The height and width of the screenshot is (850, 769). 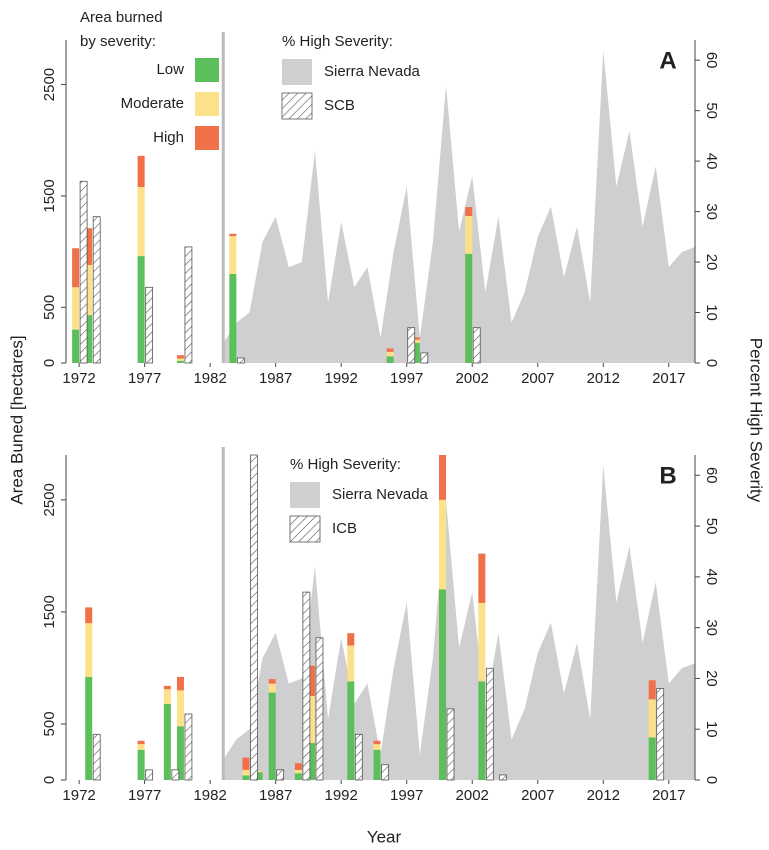 I want to click on x-tick-label: 1987, so click(x=275, y=795).